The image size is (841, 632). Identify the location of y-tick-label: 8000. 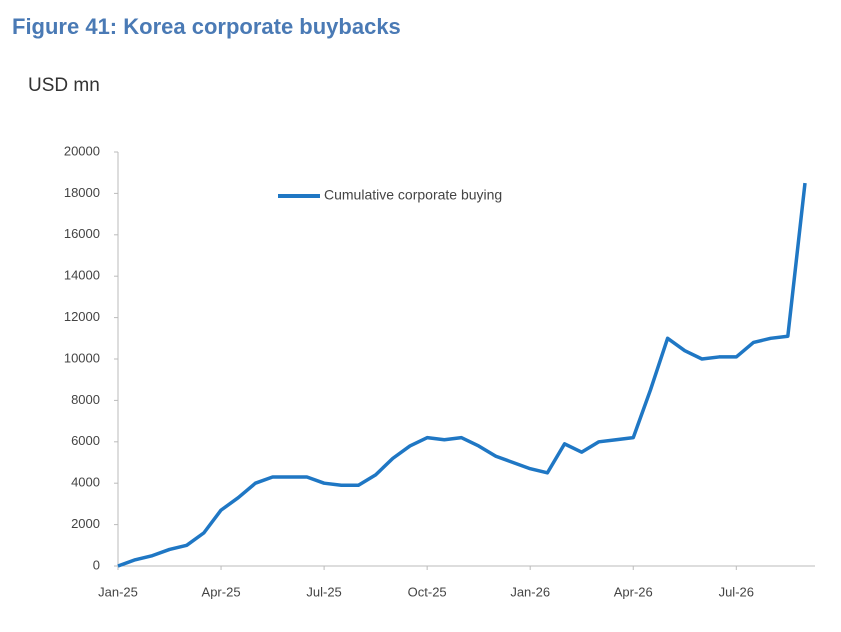
(85, 399).